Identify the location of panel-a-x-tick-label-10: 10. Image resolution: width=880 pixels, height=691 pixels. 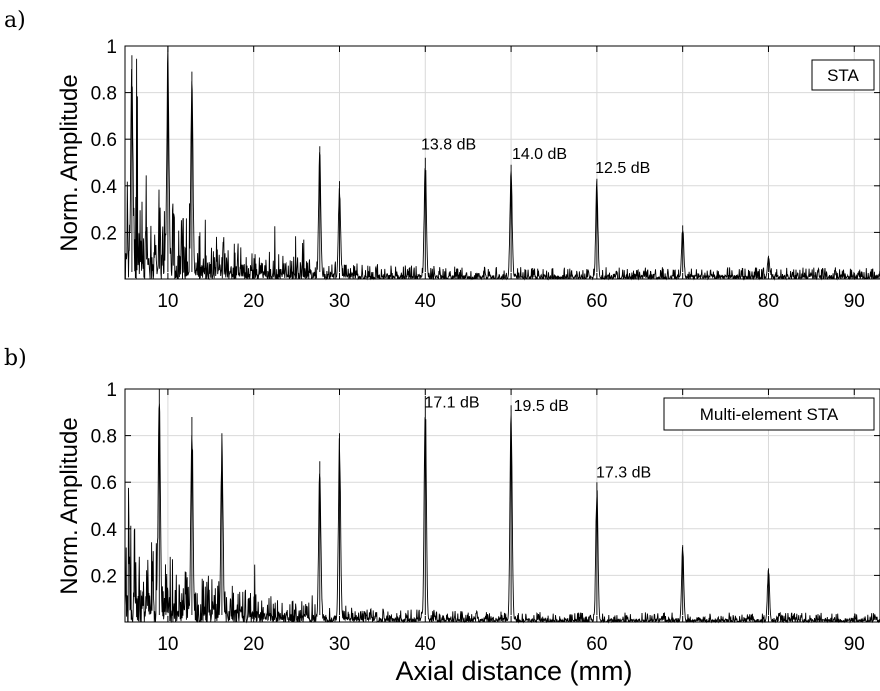
(167, 301).